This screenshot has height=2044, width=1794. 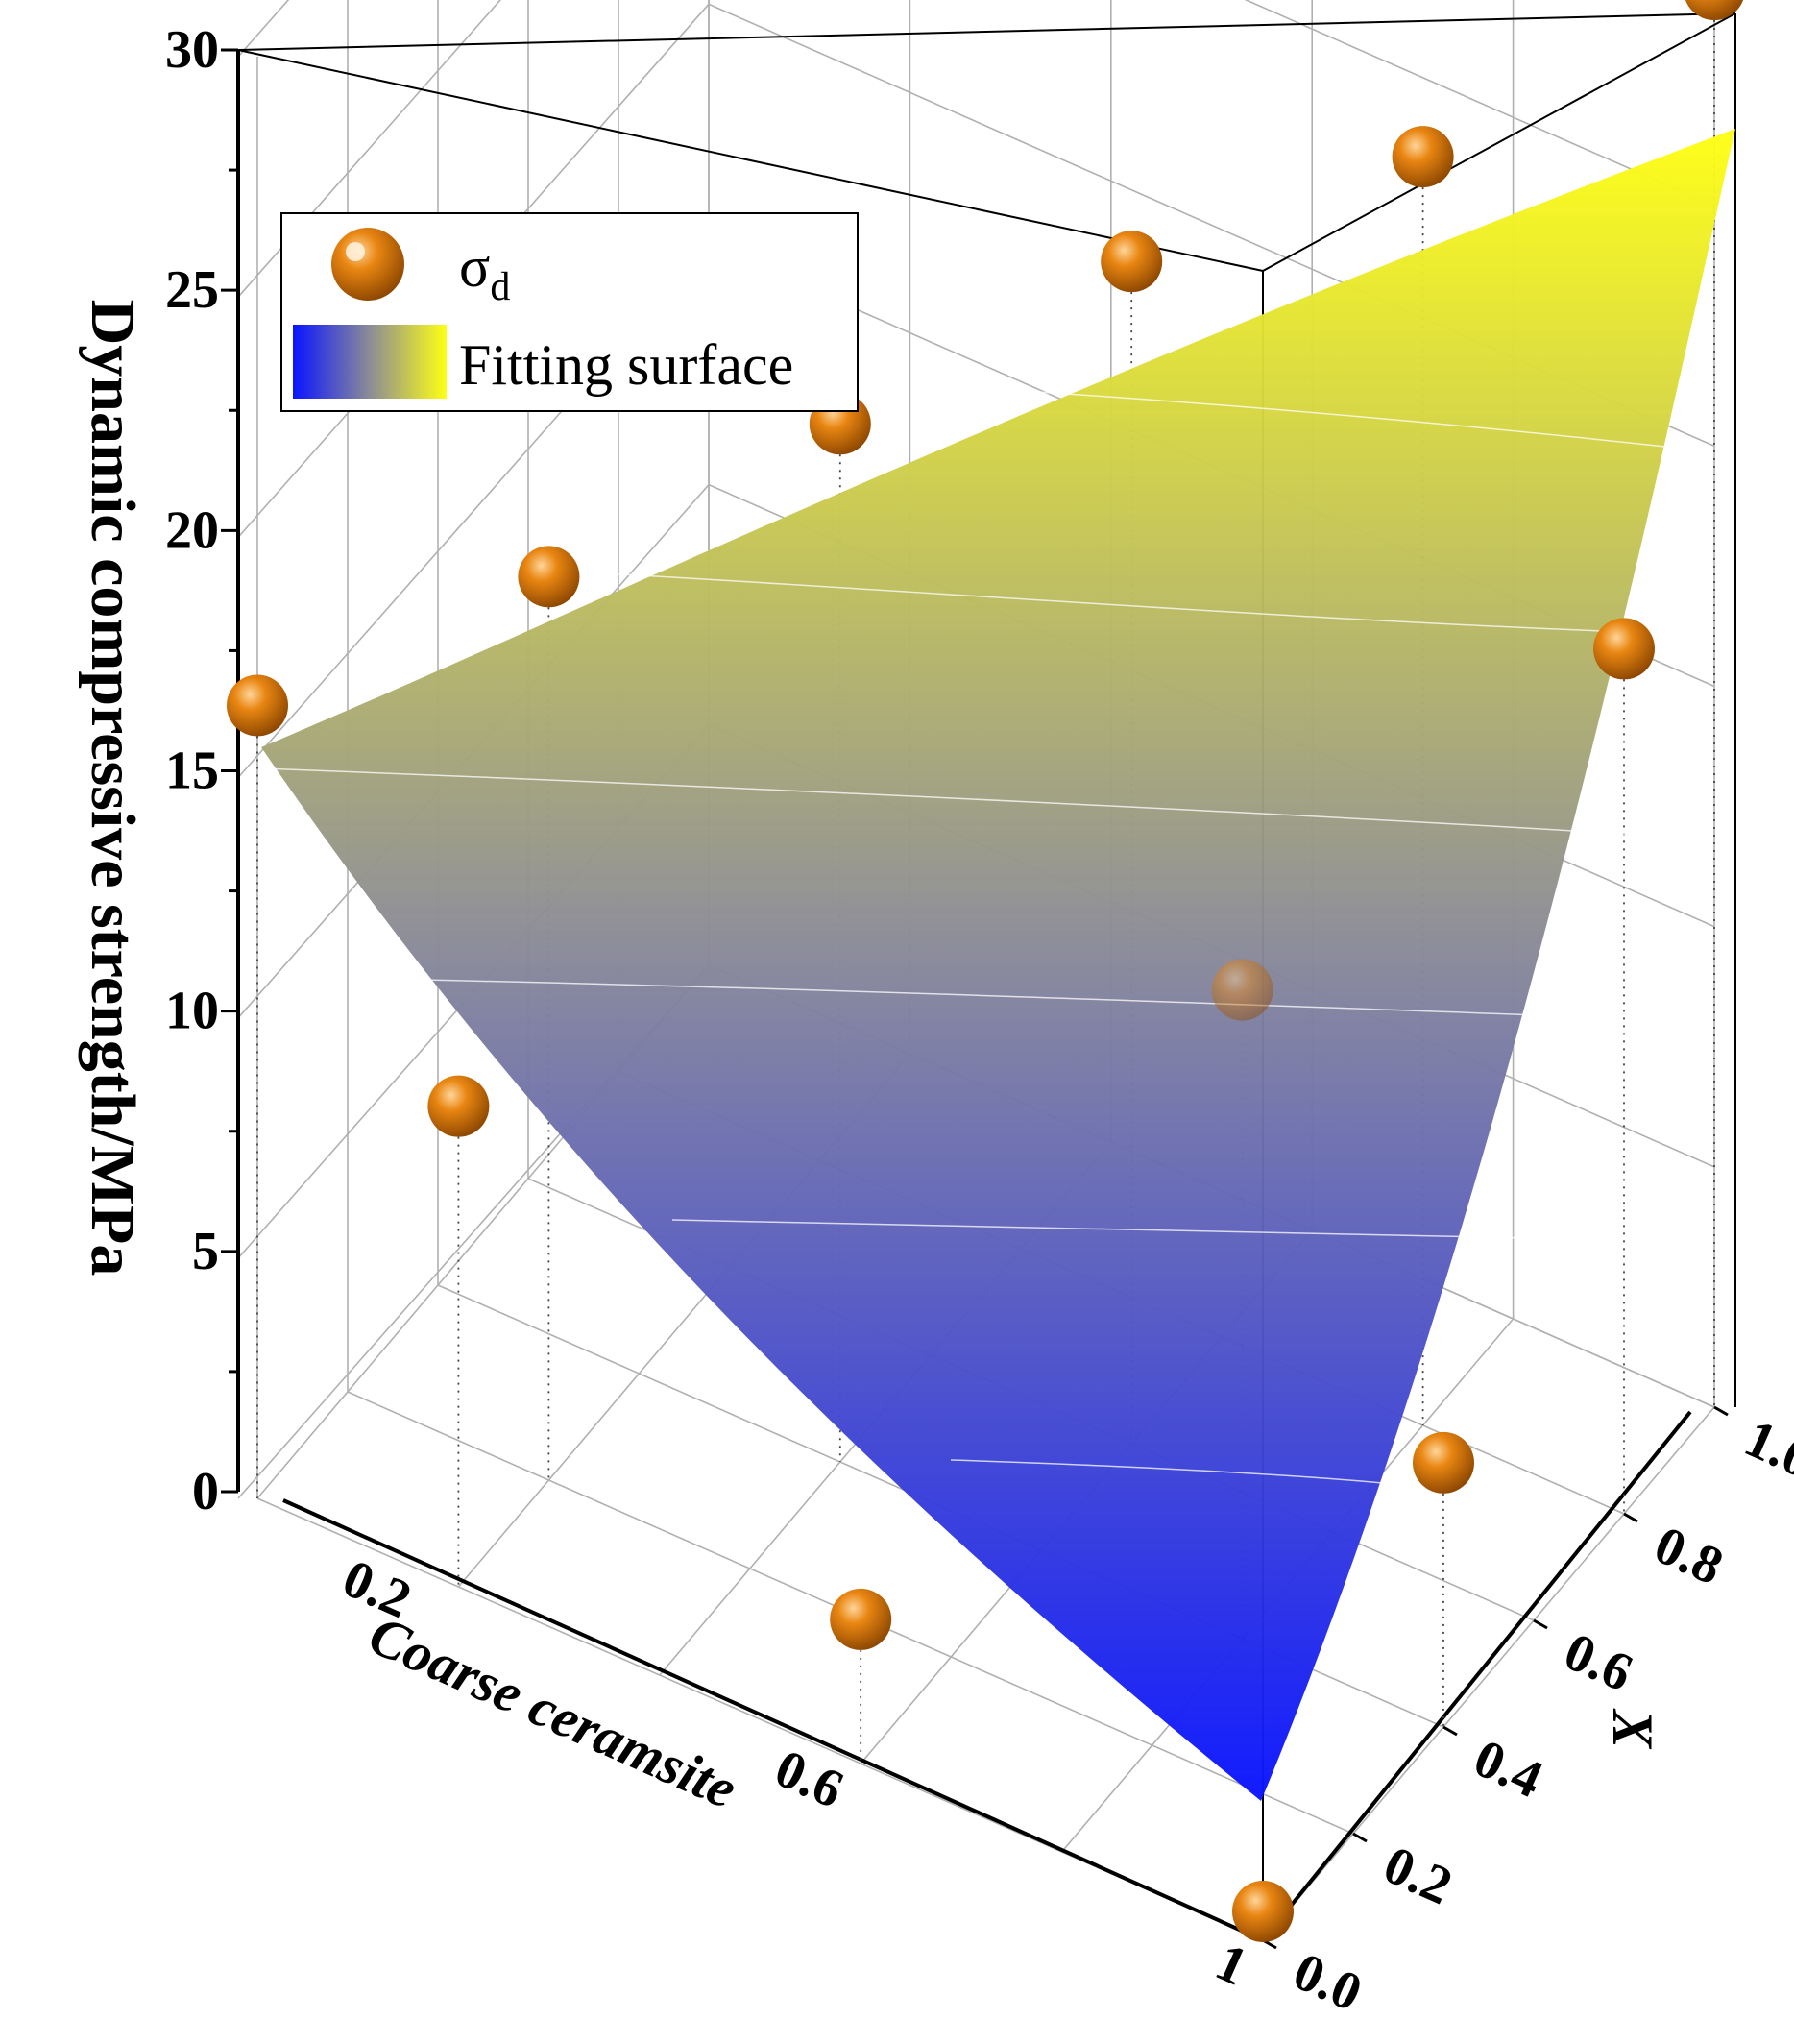 I want to click on x-tick-label: 1, so click(x=1231, y=1965).